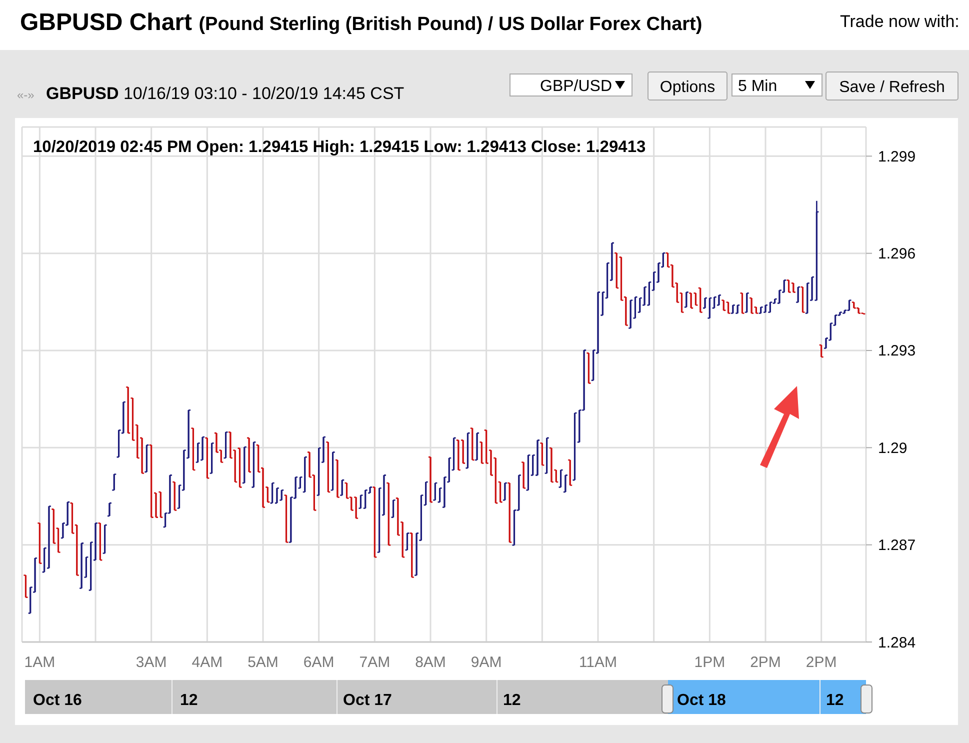  I want to click on x-tick-label: 3AM, so click(151, 662).